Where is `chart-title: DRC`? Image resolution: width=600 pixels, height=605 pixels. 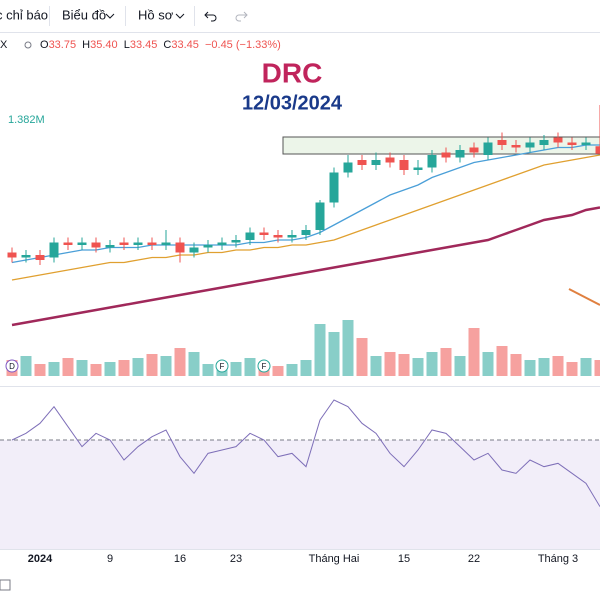 chart-title: DRC is located at coordinates (292, 72).